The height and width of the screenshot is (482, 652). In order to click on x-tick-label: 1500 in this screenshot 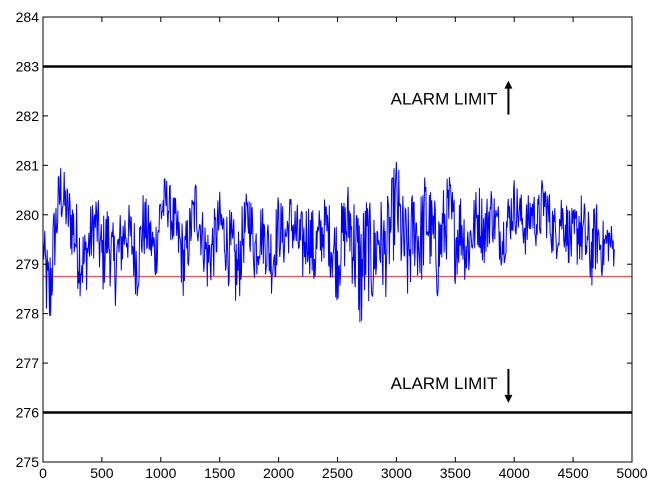, I will do `click(219, 473)`.